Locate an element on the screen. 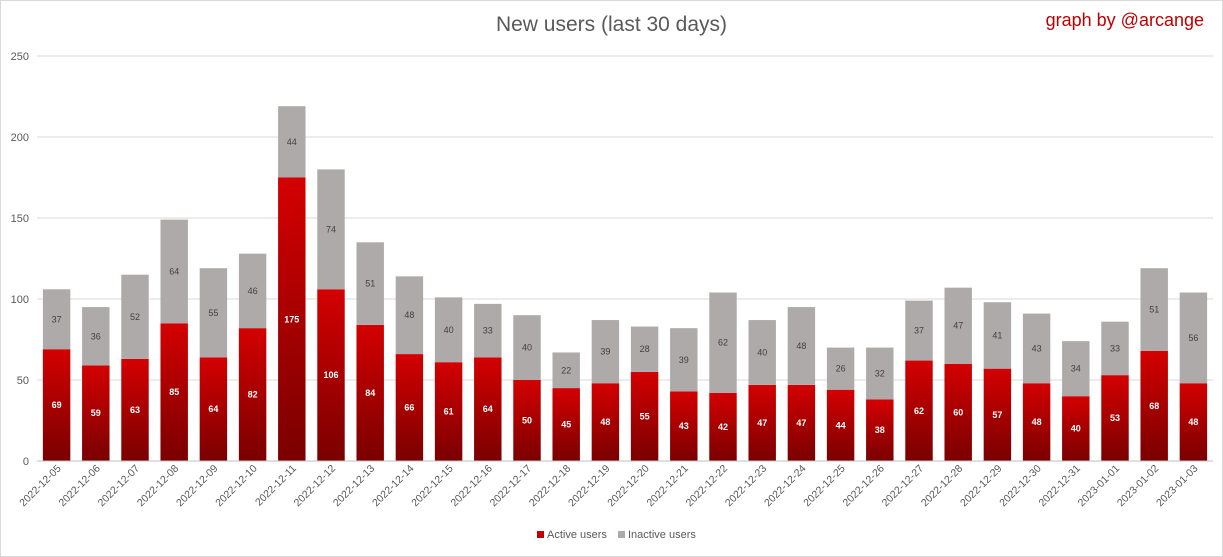  data-label-inactive: 47 is located at coordinates (958, 326).